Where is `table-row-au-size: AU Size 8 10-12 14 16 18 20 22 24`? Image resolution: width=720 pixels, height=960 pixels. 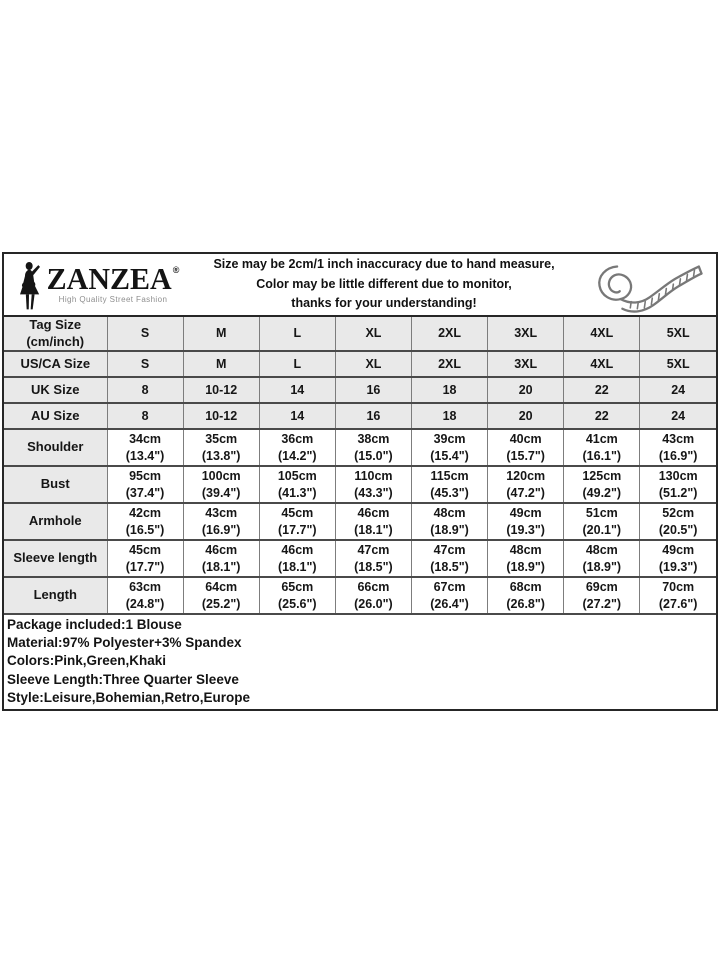
table-row-au-size: AU Size 8 10-12 14 16 18 20 22 24 is located at coordinates (360, 416).